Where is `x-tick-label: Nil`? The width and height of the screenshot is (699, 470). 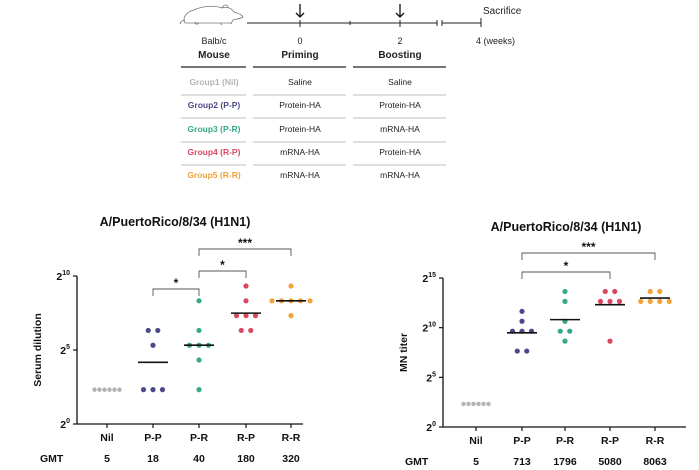
x-tick-label: Nil is located at coordinates (476, 441).